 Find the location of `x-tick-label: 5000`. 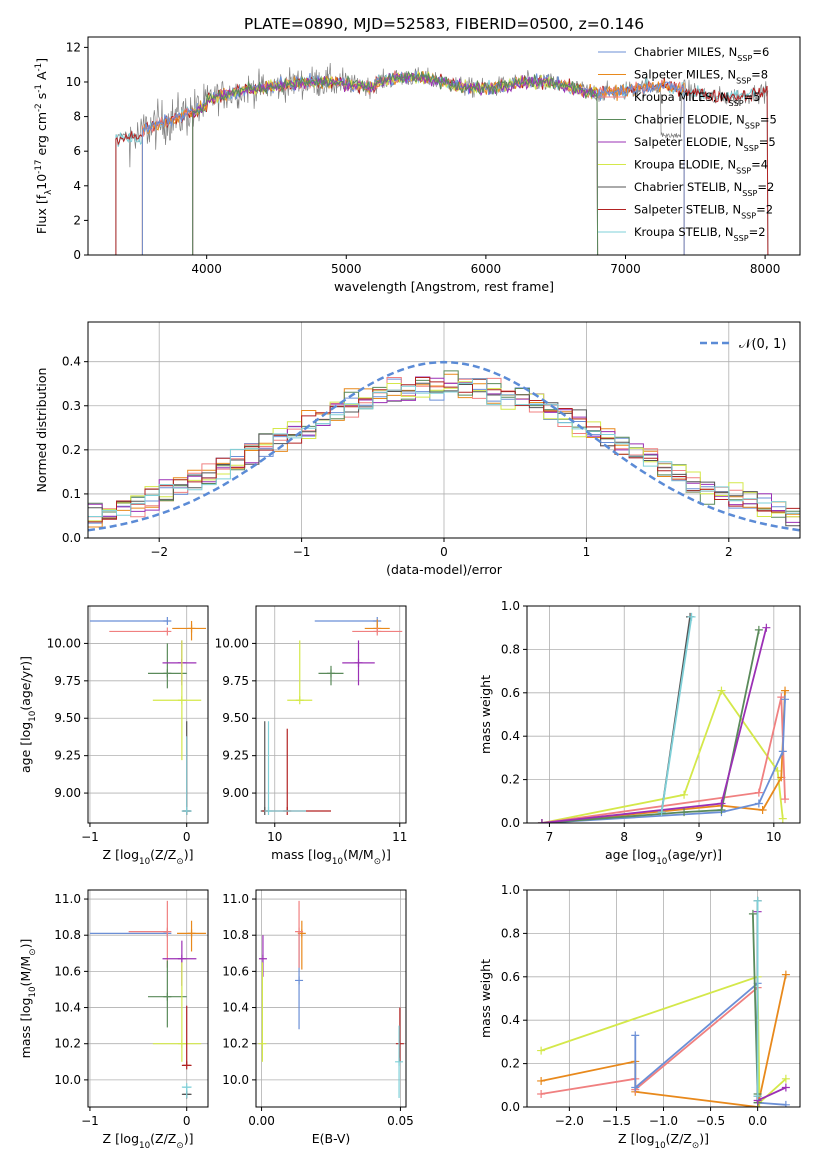

x-tick-label: 5000 is located at coordinates (346, 269).